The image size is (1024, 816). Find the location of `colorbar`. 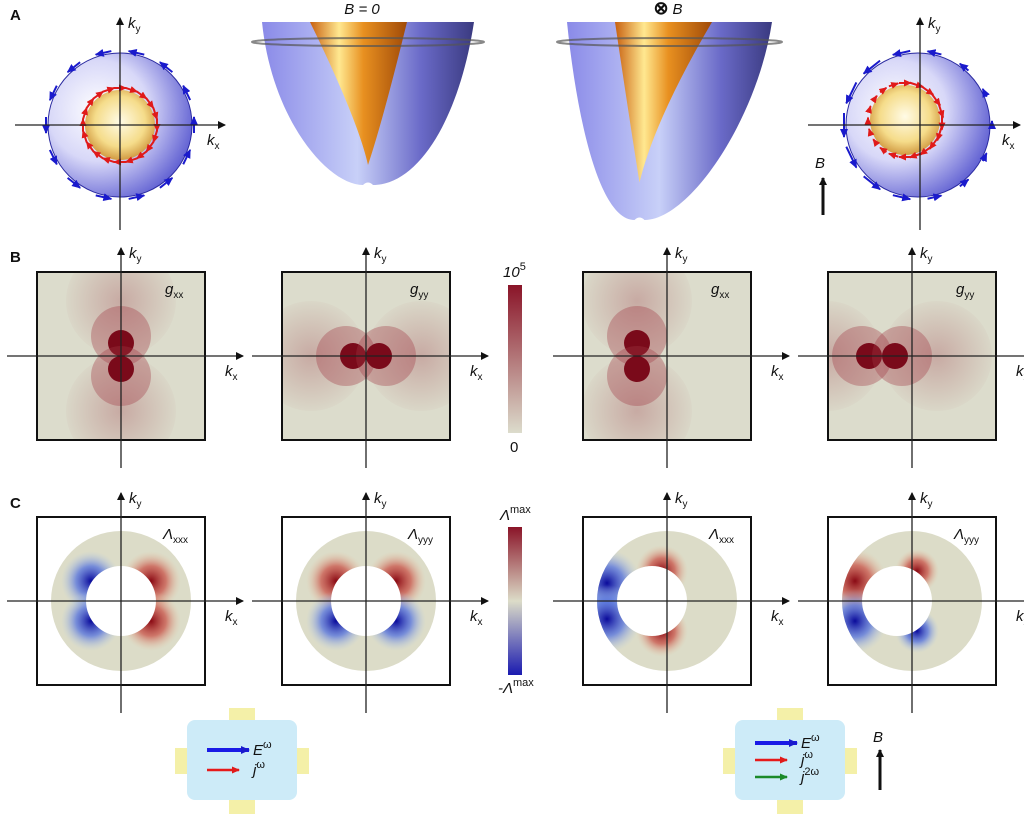

colorbar is located at coordinates (515, 359).